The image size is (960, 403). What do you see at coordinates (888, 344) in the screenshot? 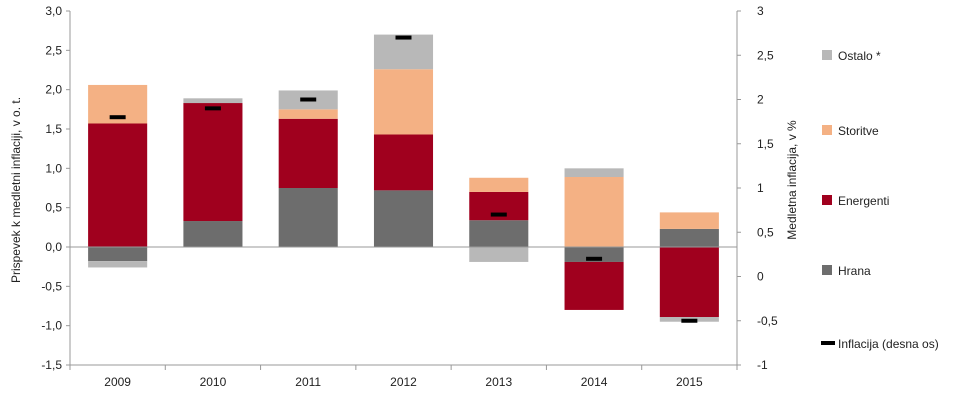
I see `legend-label: Inflacija (desna os)` at bounding box center [888, 344].